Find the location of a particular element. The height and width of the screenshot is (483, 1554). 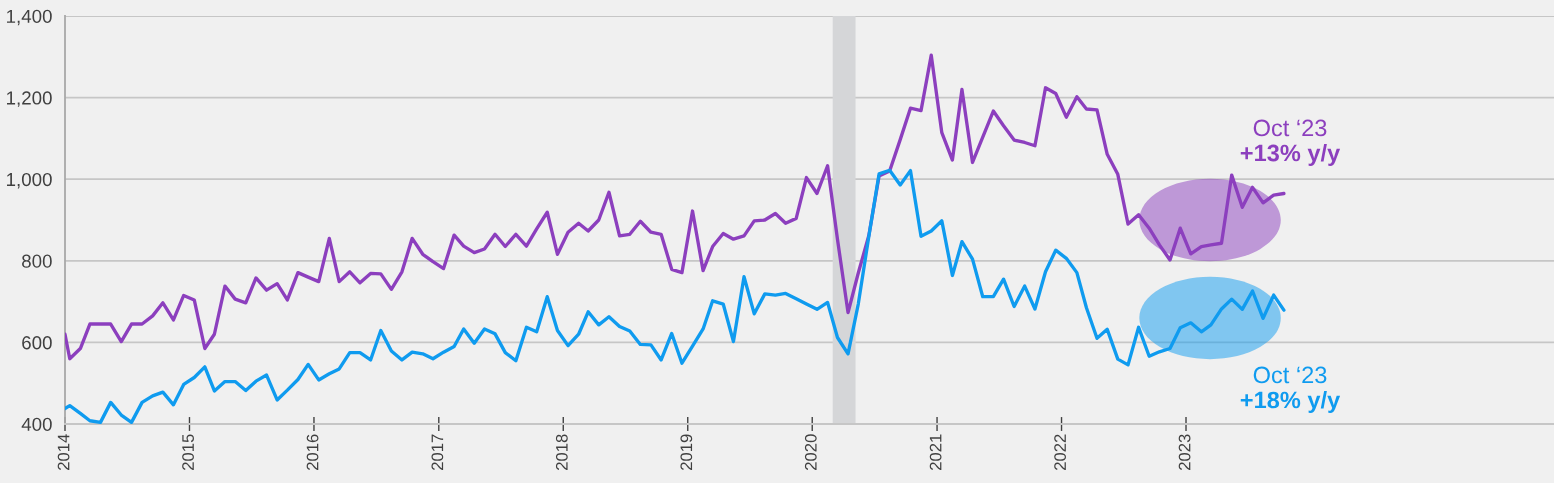

x-tick-label: 2016 is located at coordinates (312, 452).